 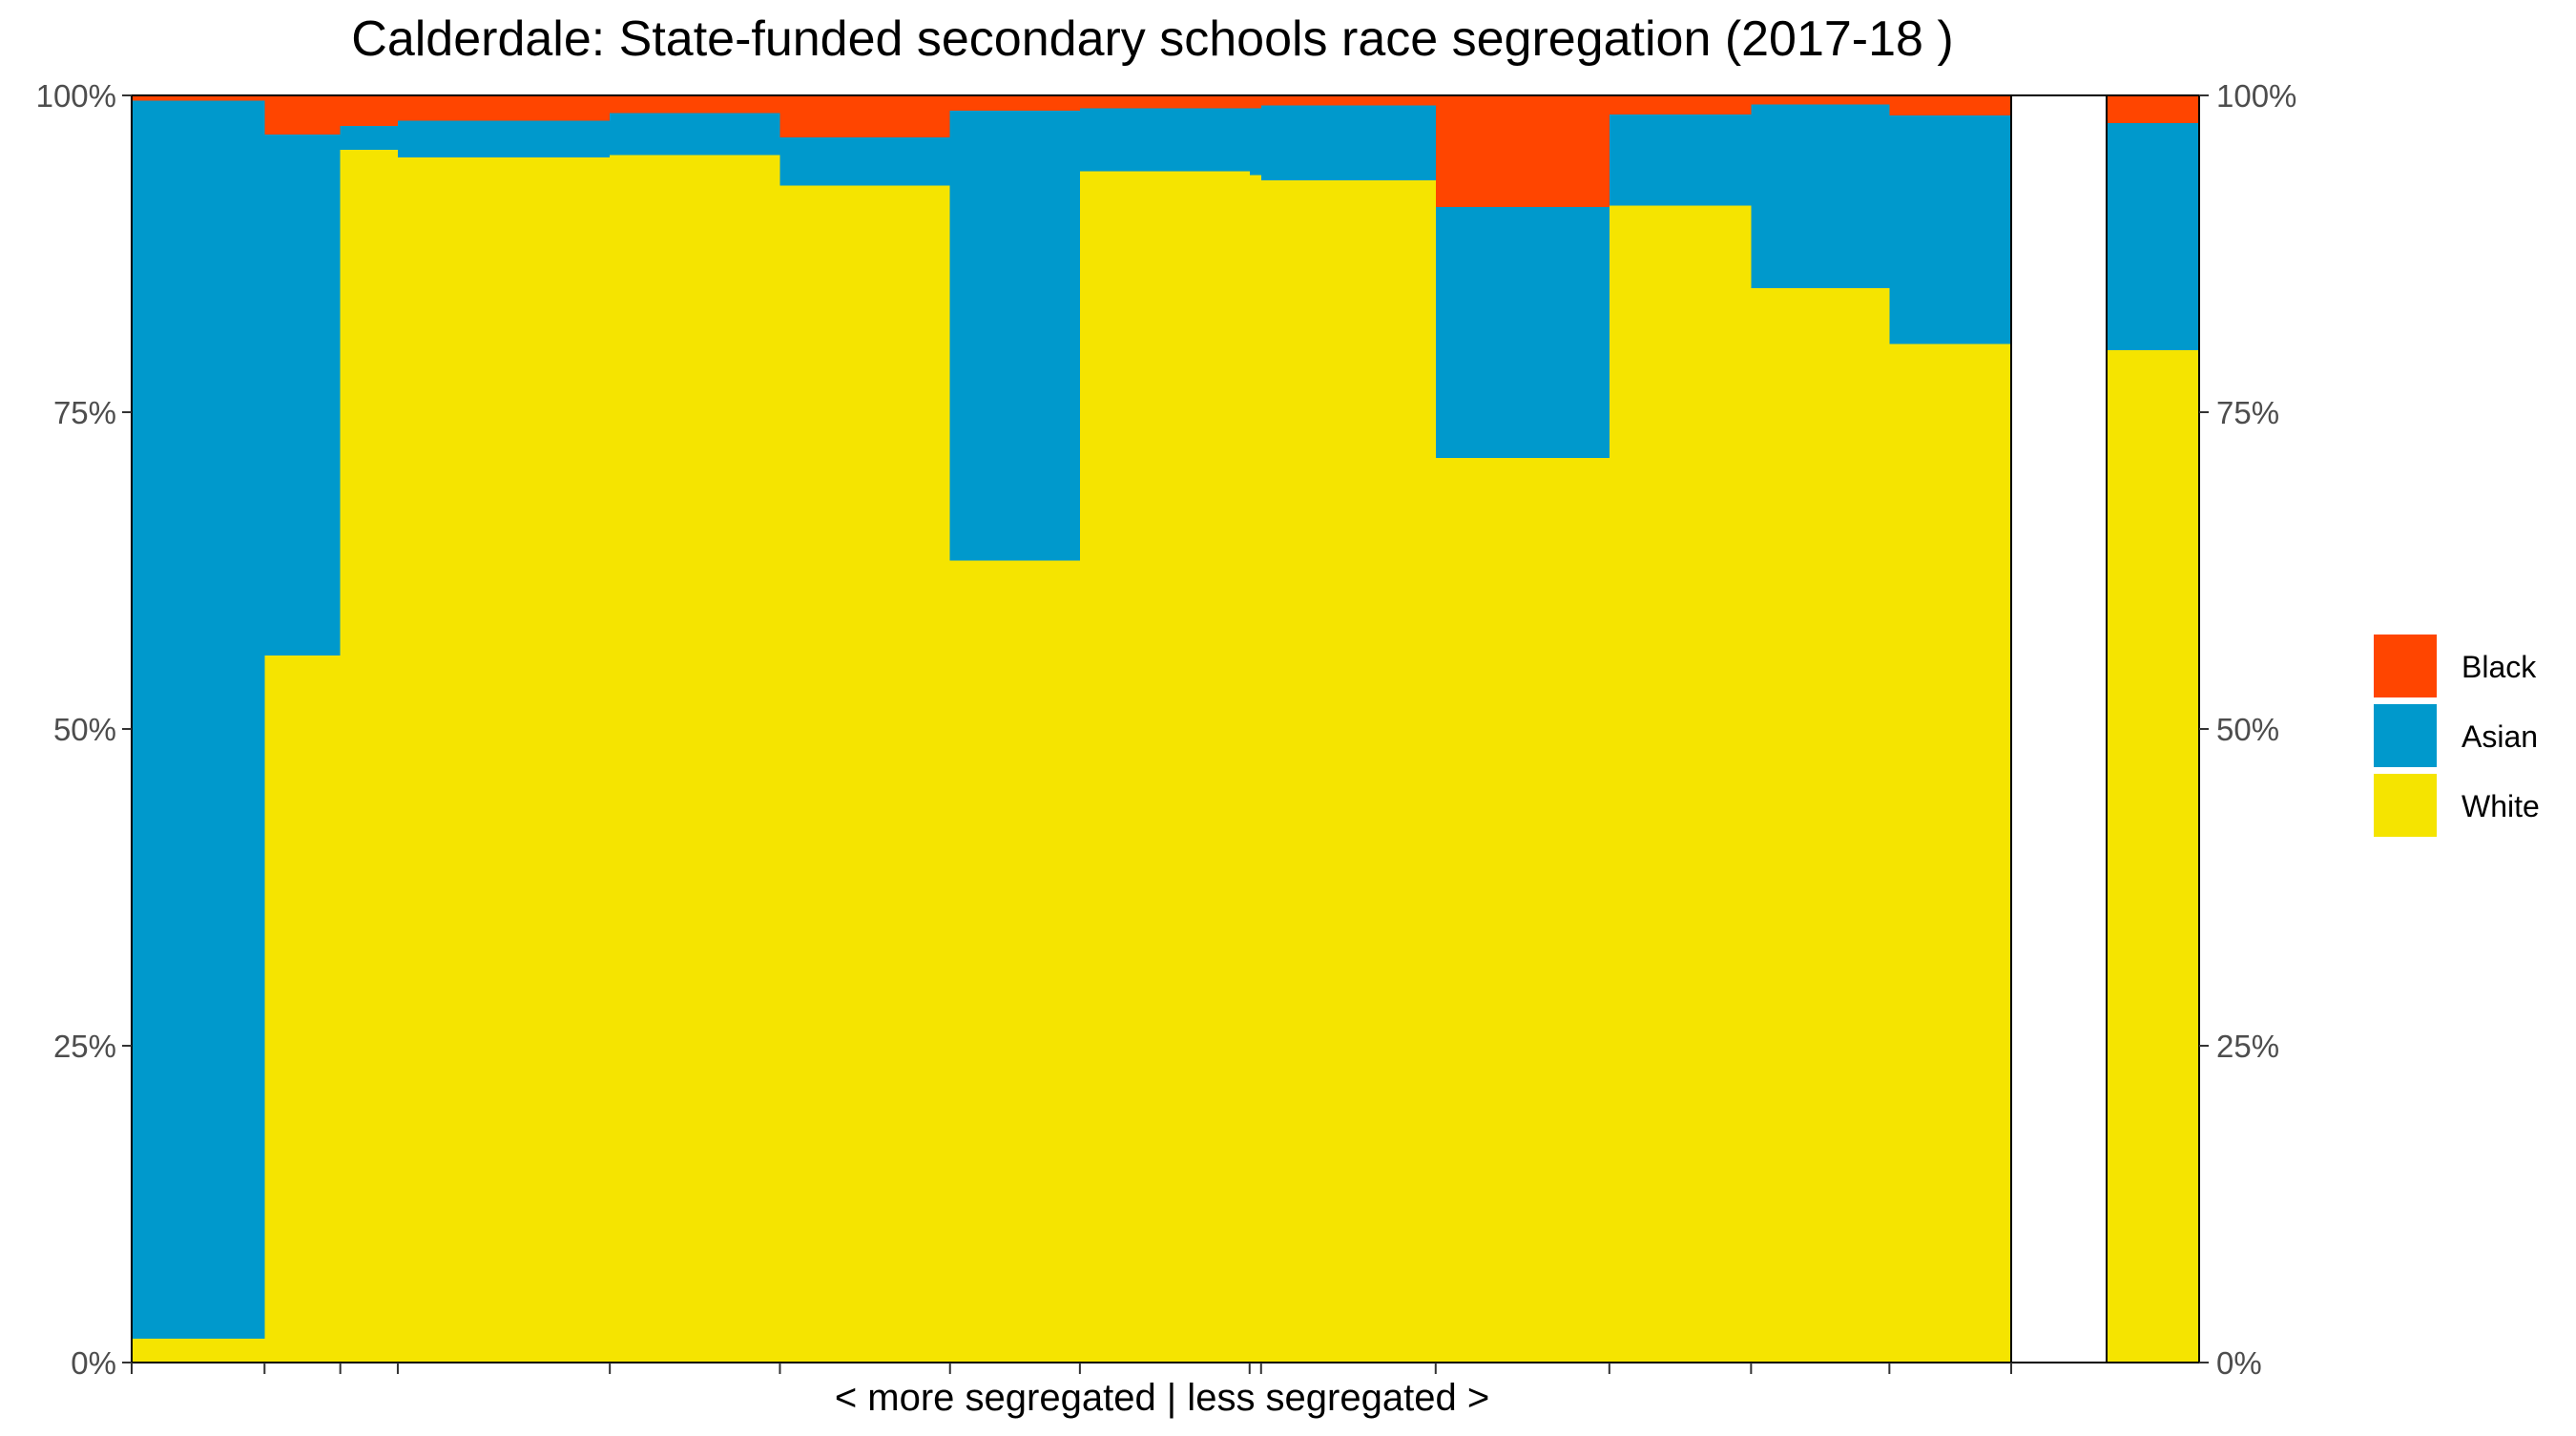 I want to click on bar-segment-school-8-black, so click(x=1164, y=102).